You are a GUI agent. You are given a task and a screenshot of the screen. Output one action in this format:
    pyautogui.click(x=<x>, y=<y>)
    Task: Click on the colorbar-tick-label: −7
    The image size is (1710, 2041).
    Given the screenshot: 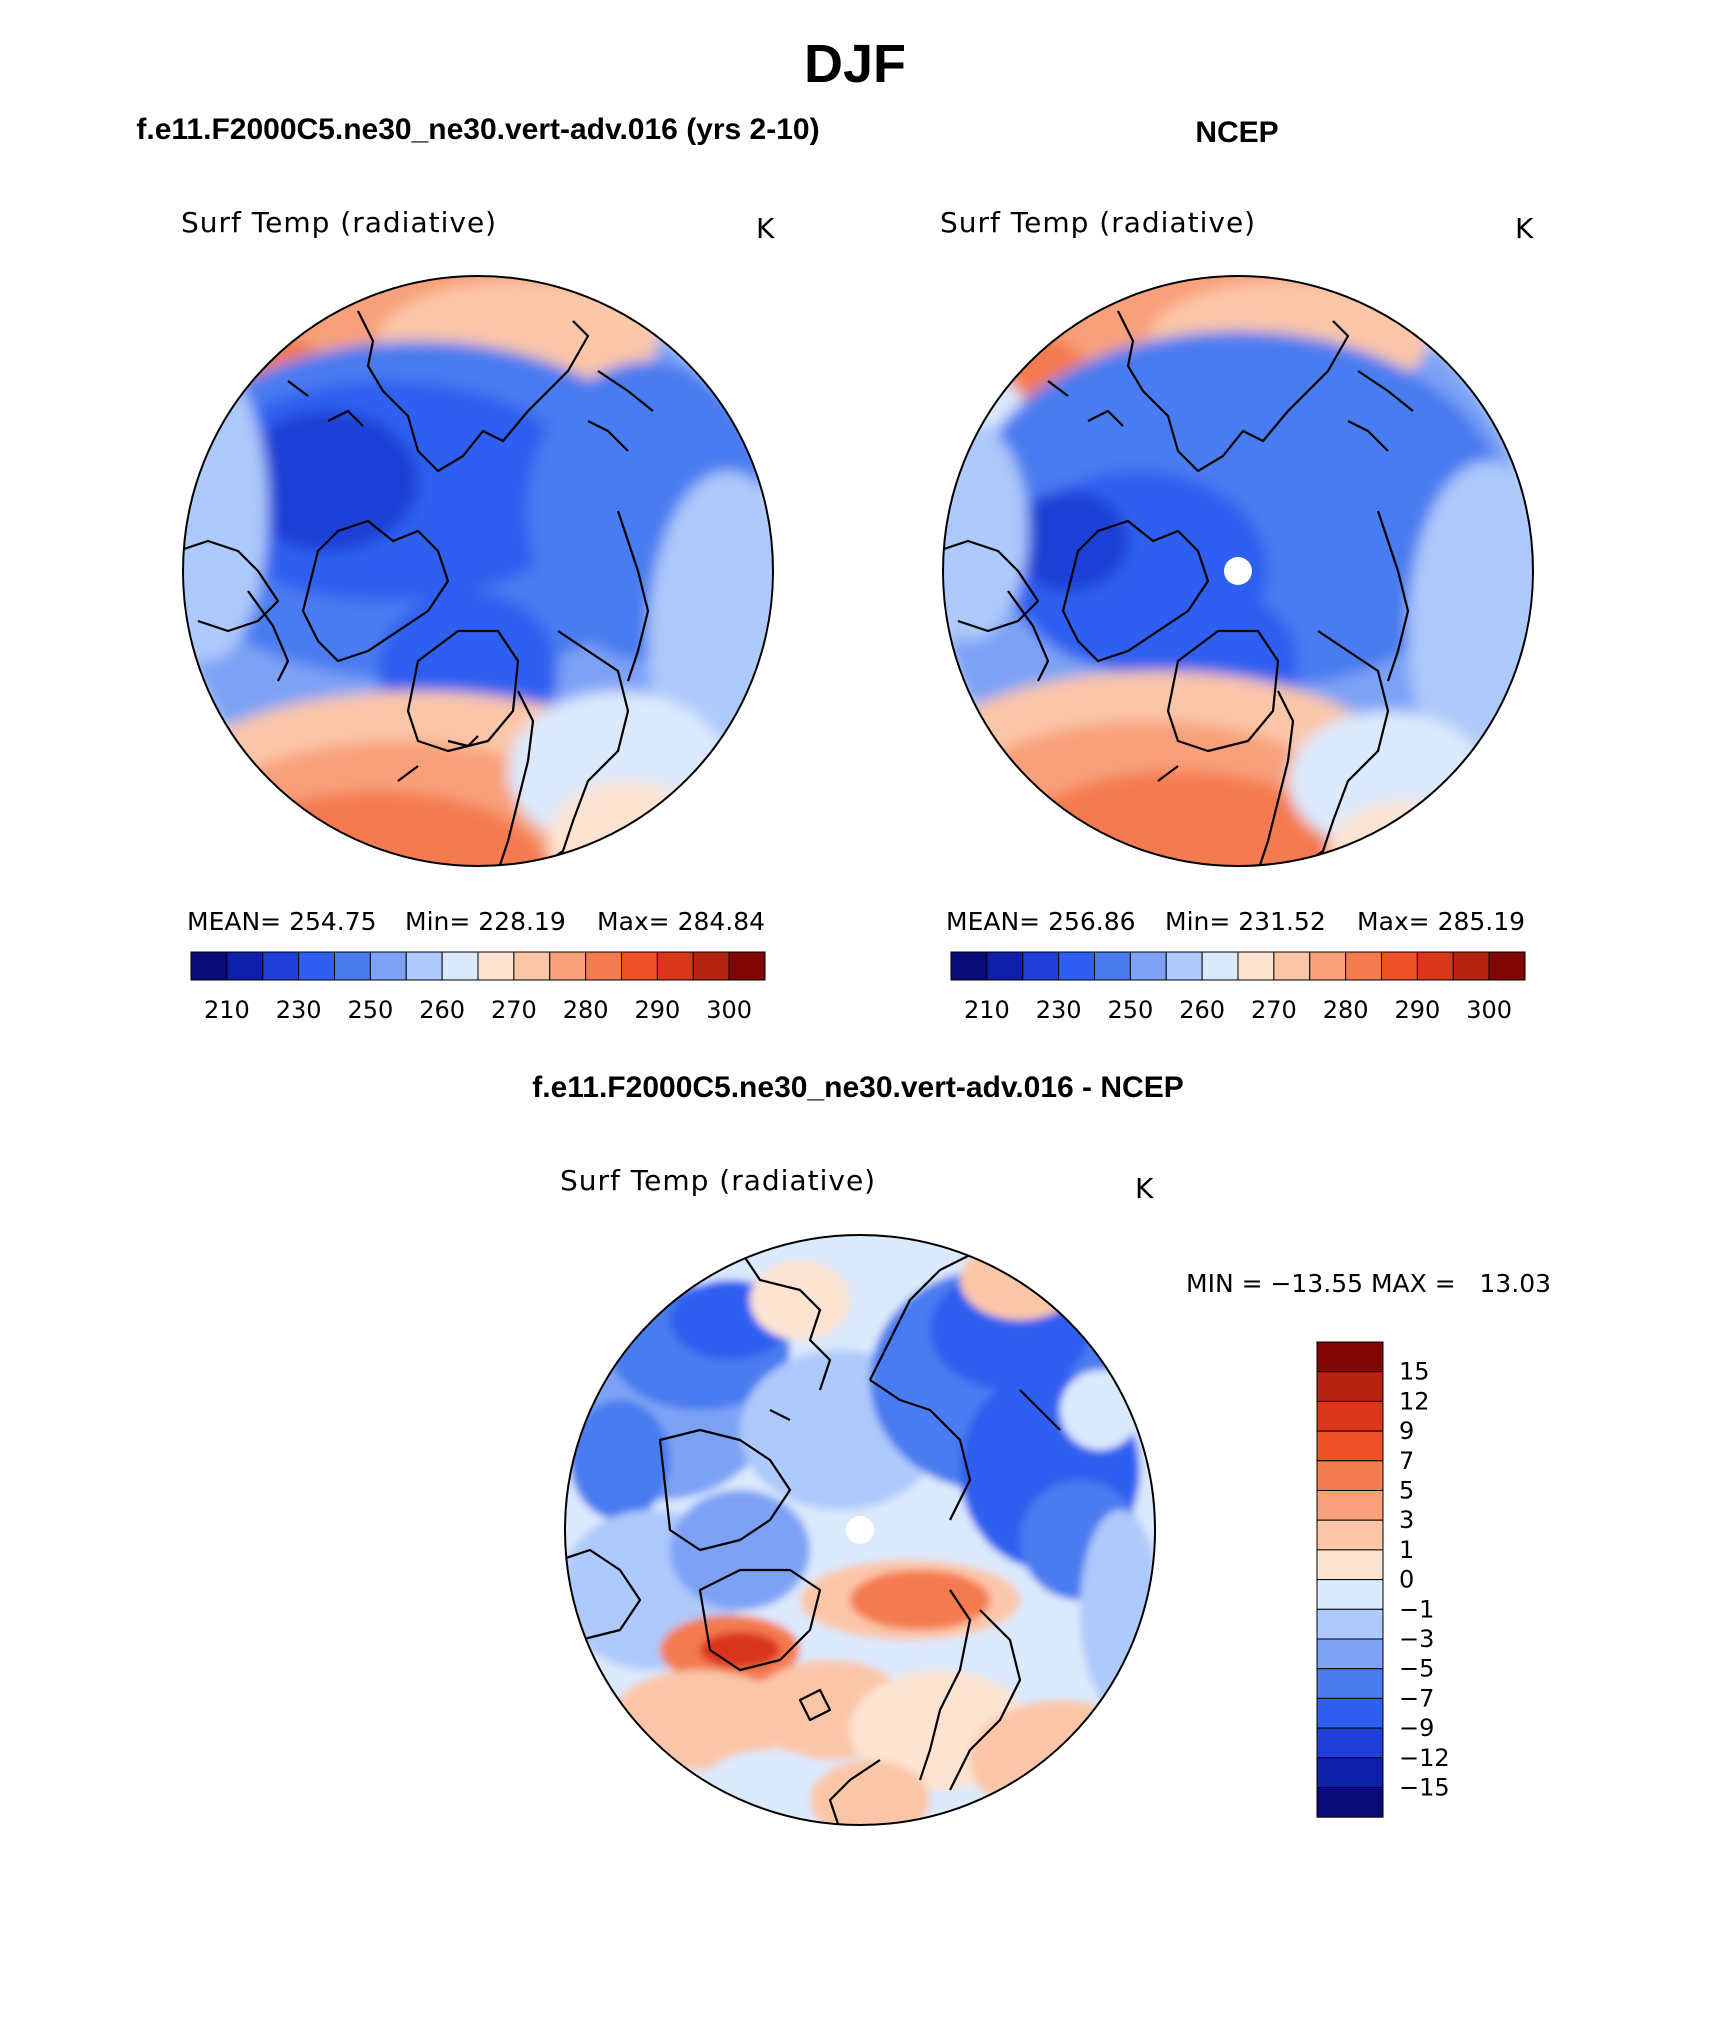 What is the action you would take?
    pyautogui.click(x=1416, y=1698)
    